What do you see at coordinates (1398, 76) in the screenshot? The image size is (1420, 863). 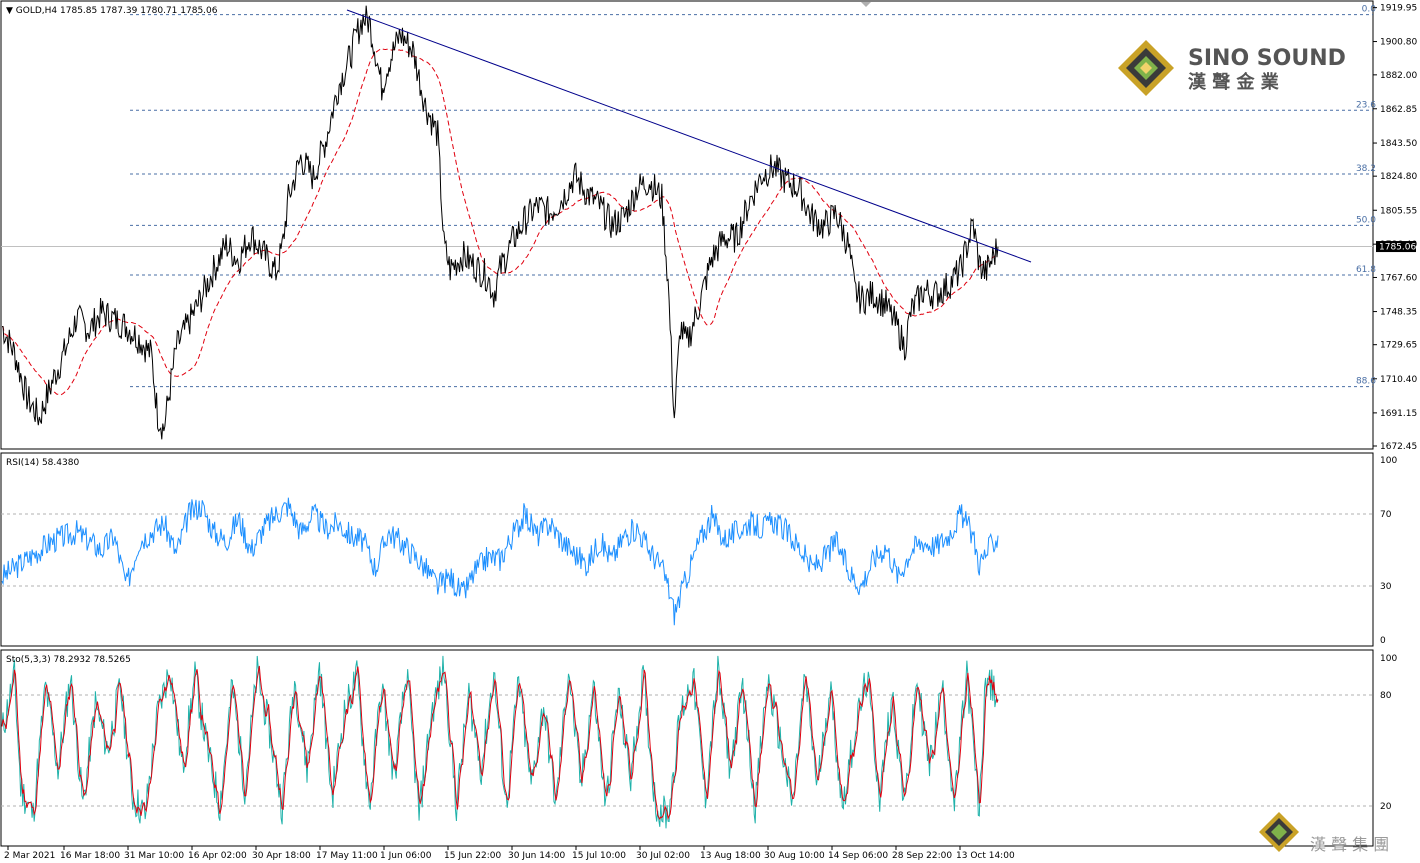 I see `price-tick-label: 1882.00` at bounding box center [1398, 76].